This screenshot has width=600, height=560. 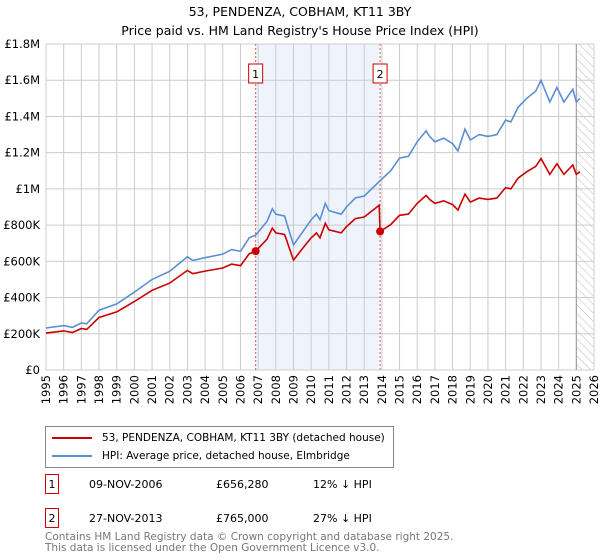 I want to click on x-tick-label: 2014, so click(x=382, y=389).